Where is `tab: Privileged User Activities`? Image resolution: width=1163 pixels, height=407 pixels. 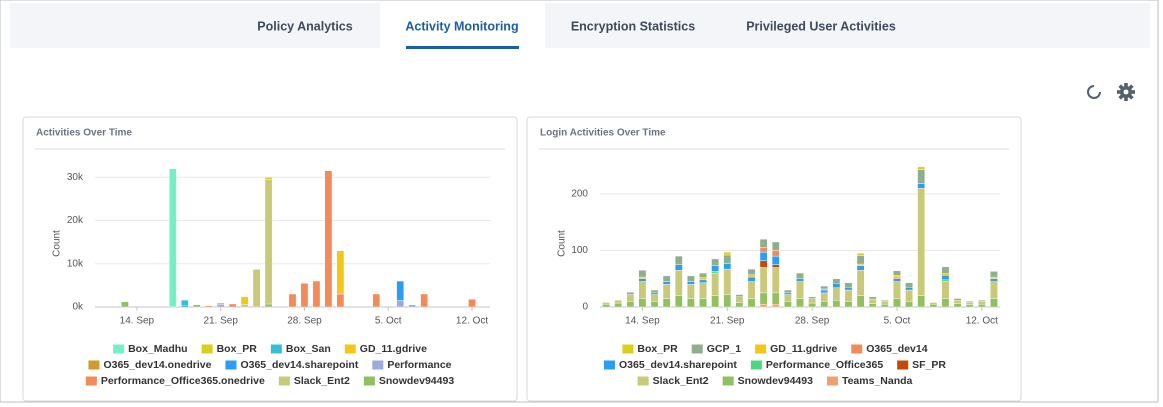 tab: Privileged User Activities is located at coordinates (821, 26).